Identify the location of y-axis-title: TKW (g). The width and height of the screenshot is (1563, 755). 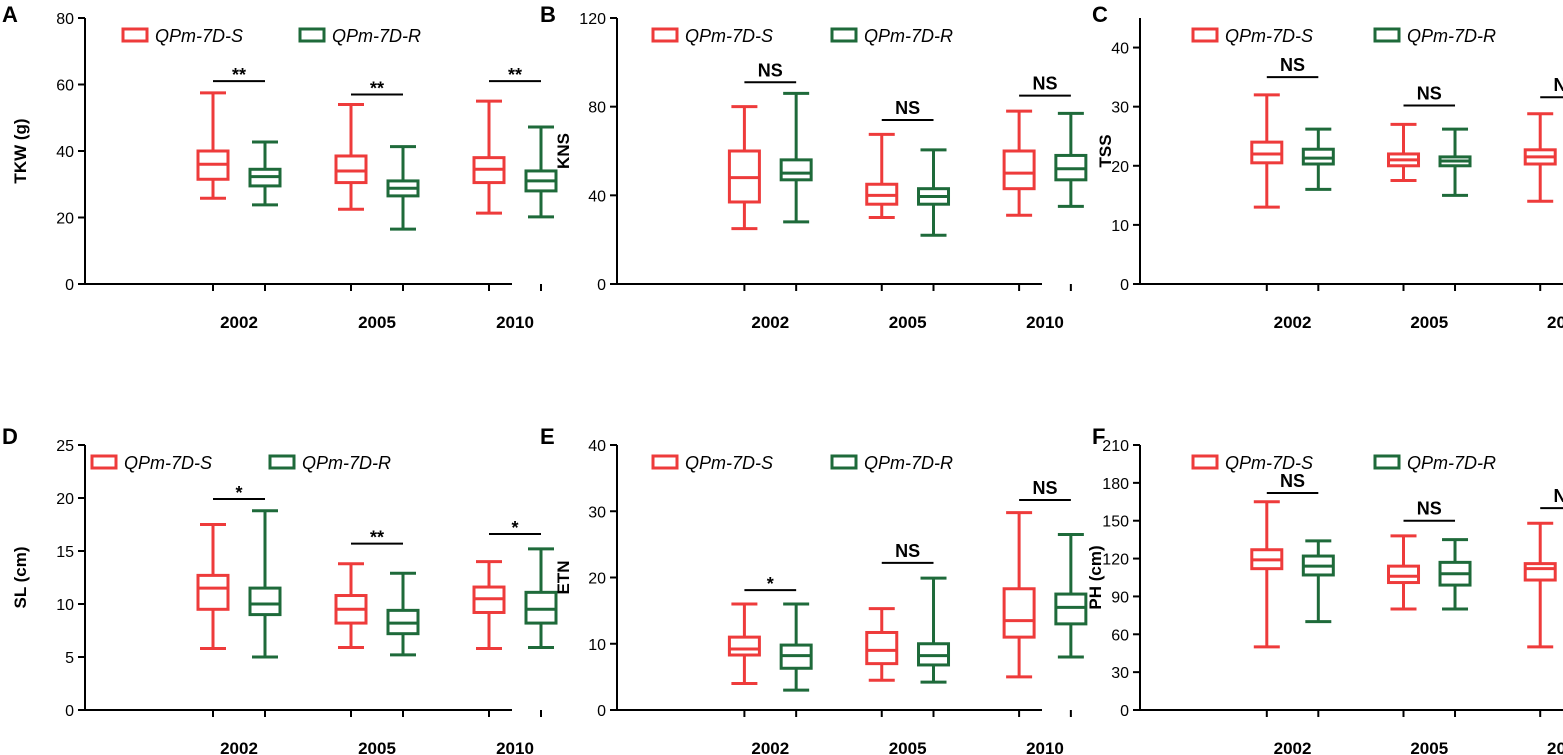
(20, 150).